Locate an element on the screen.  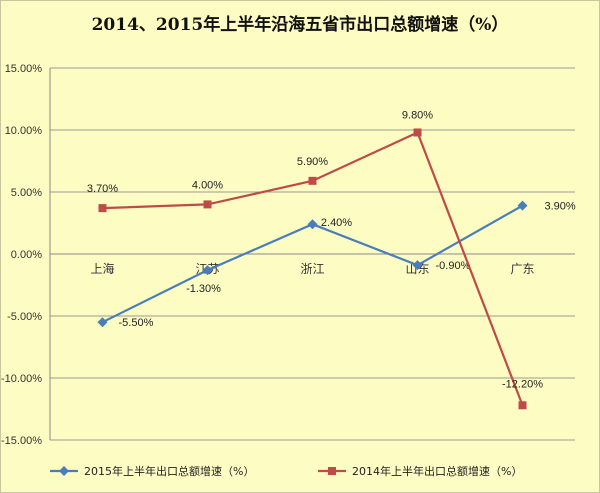
x-axis: 上海江苏浙江山东广东 is located at coordinates (312, 268).